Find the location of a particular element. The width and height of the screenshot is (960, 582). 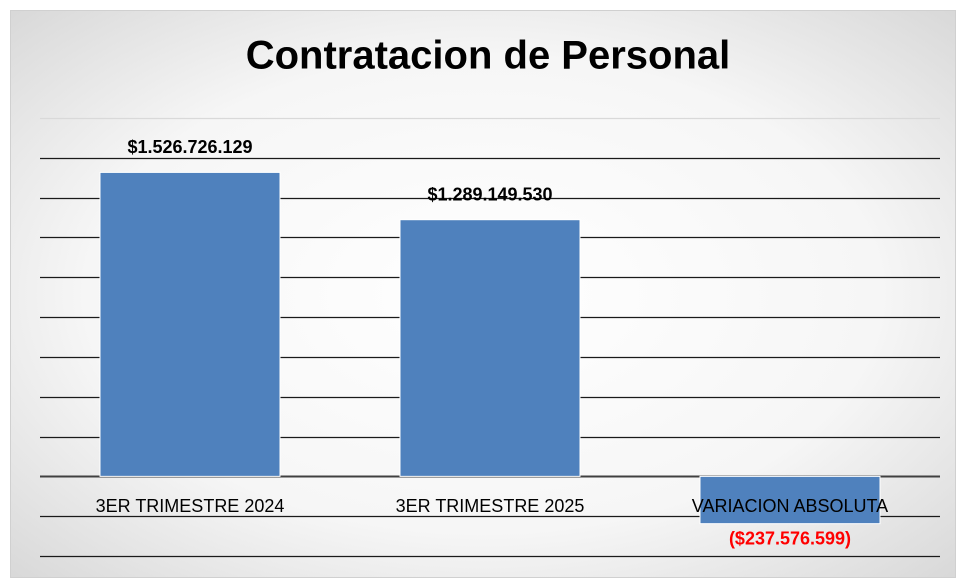

data-label: $1.289.149.530 is located at coordinates (489, 194).